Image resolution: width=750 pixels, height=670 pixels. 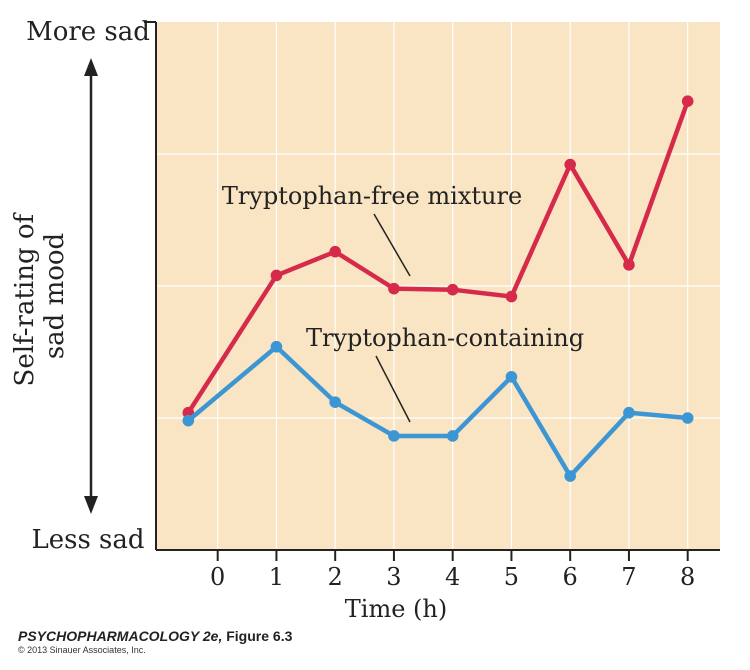 I want to click on caption-figure-number: Figure 6.3, so click(x=259, y=636).